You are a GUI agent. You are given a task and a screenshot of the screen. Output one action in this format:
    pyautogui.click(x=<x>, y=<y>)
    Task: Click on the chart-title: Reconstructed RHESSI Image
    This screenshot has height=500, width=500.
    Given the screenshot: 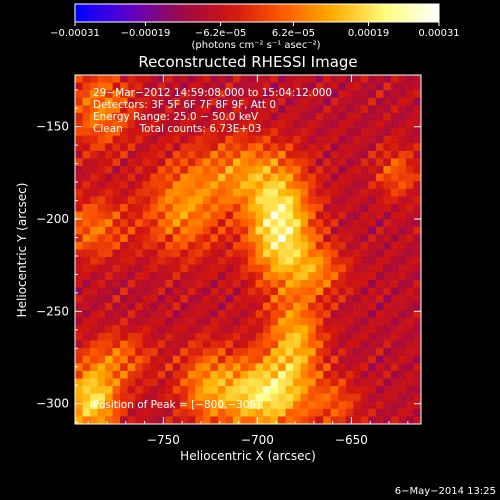 What is the action you would take?
    pyautogui.click(x=247, y=62)
    